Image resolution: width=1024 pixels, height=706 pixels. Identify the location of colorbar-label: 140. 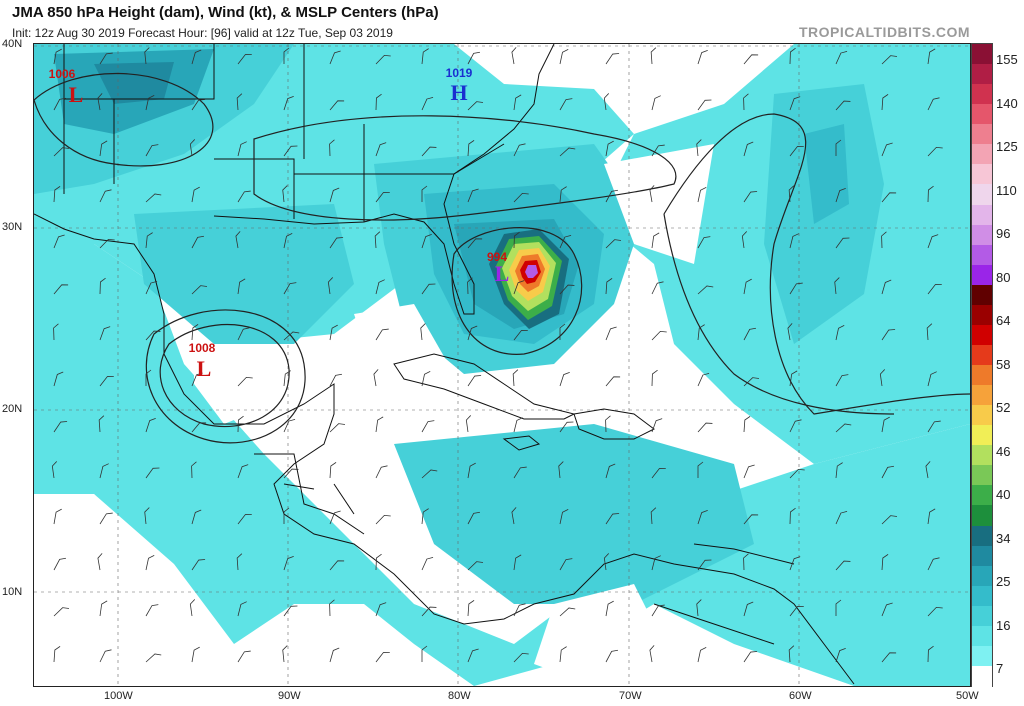
(1007, 103).